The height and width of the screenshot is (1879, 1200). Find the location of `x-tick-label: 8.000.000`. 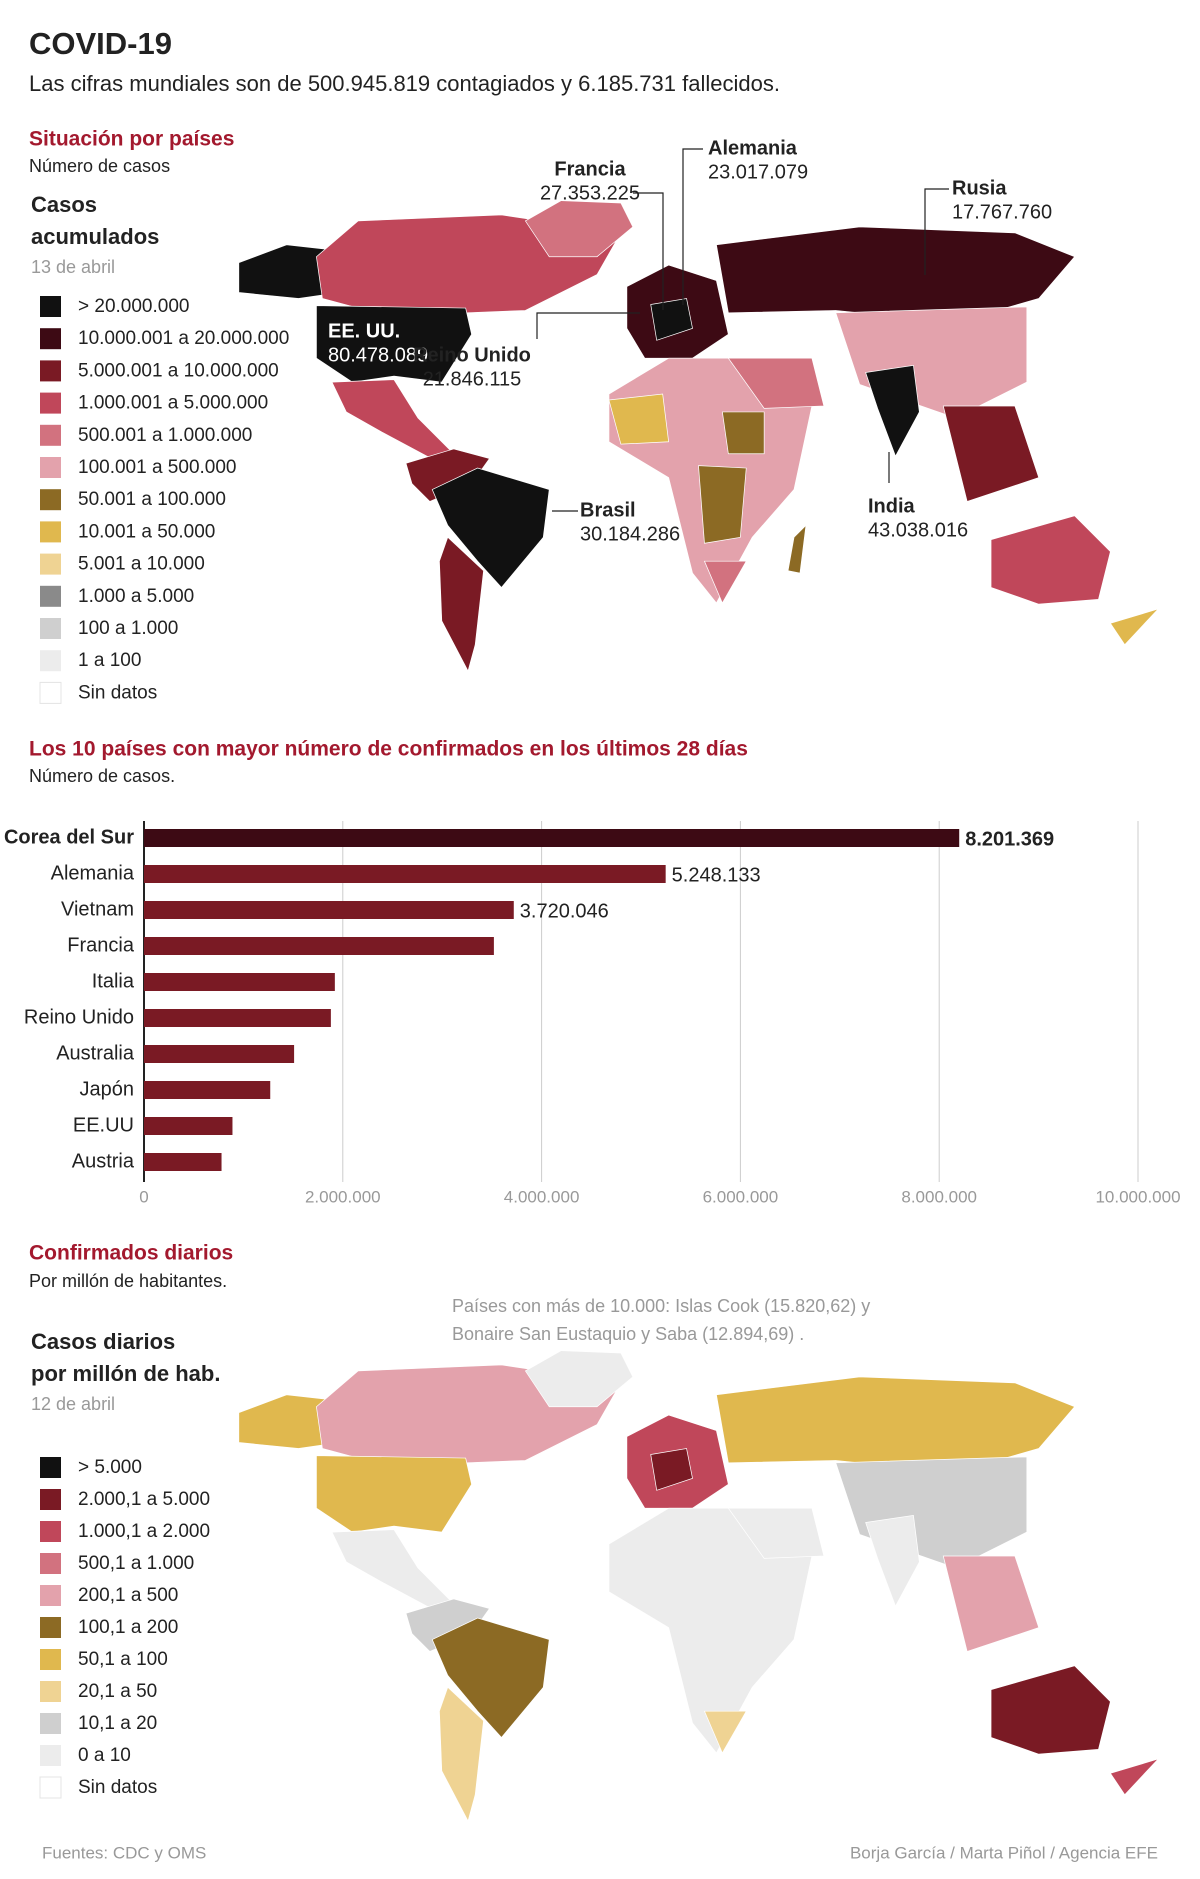

x-tick-label: 8.000.000 is located at coordinates (939, 1196).